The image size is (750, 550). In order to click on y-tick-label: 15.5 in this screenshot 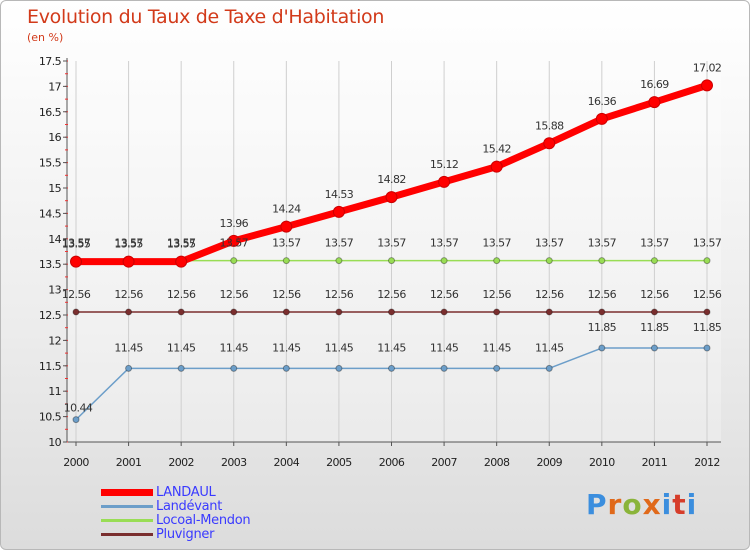, I will do `click(50, 163)`.